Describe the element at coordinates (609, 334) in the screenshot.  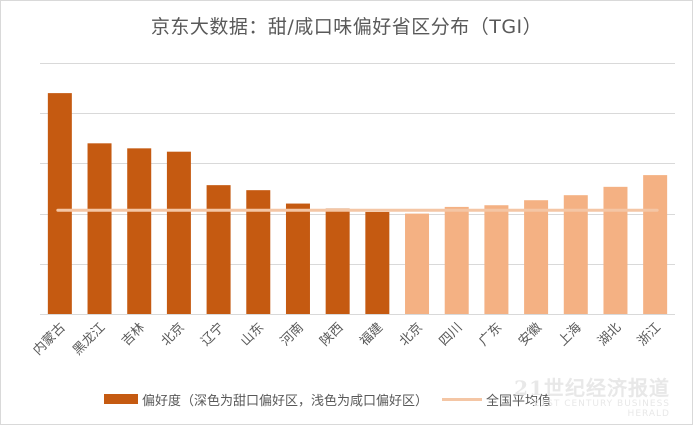
I see `x-tick-label-14: 湖北` at that location.